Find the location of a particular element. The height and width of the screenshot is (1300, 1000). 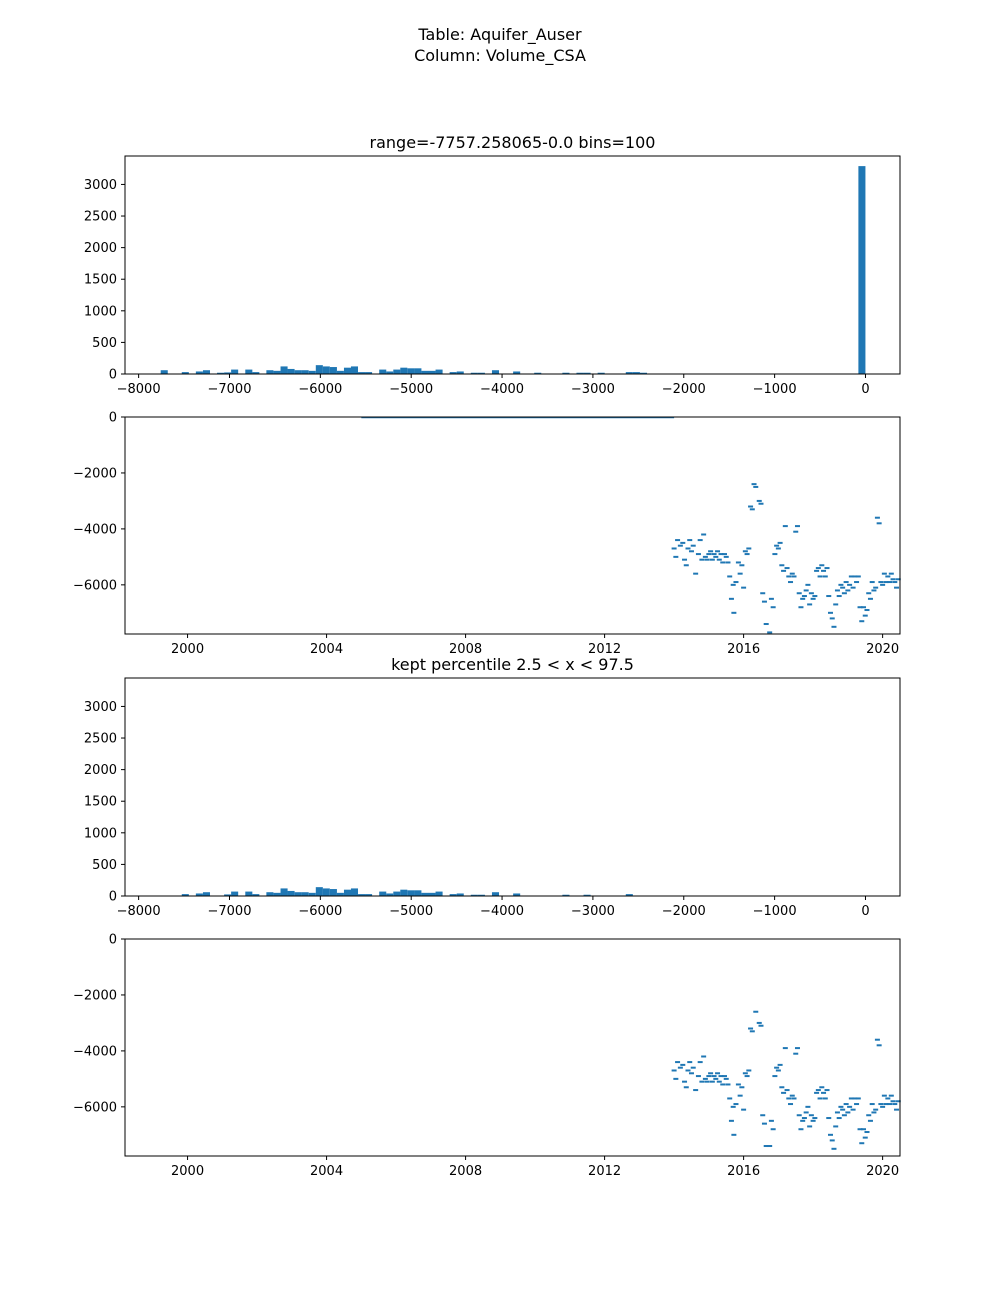

y-tick-label: −6000 is located at coordinates (95, 585).